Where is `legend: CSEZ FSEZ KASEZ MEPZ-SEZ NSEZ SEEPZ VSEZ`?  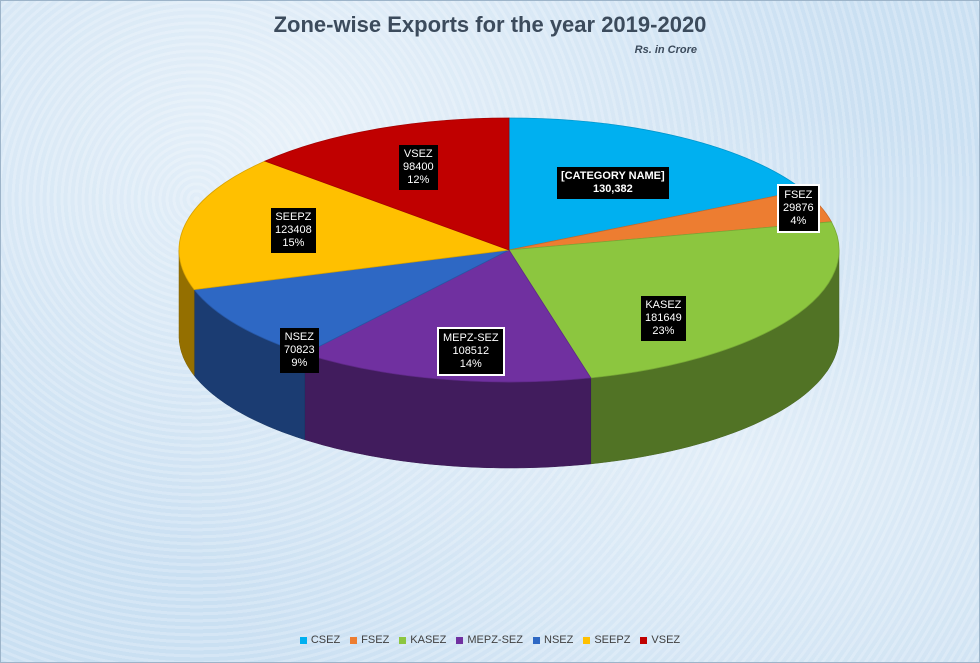
legend: CSEZ FSEZ KASEZ MEPZ-SEZ NSEZ SEEPZ VSEZ is located at coordinates (490, 640).